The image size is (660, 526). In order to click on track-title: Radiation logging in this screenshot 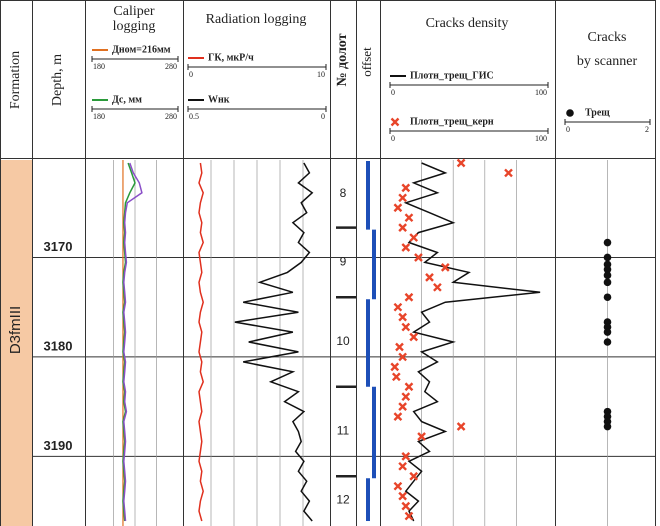, I will do `click(256, 19)`.